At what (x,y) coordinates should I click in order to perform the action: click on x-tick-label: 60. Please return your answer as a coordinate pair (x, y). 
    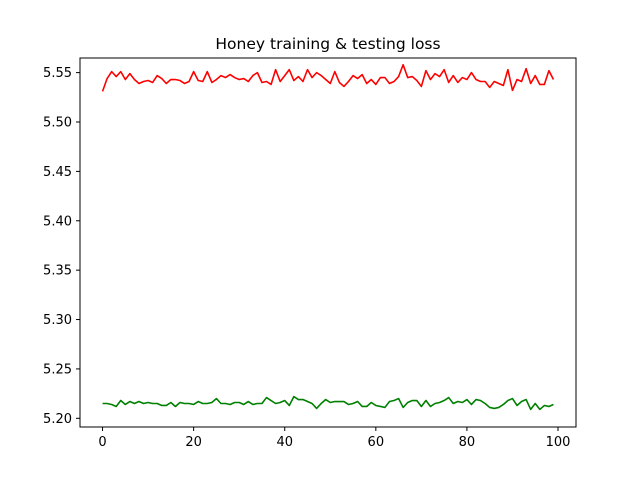
    Looking at the image, I should click on (376, 442).